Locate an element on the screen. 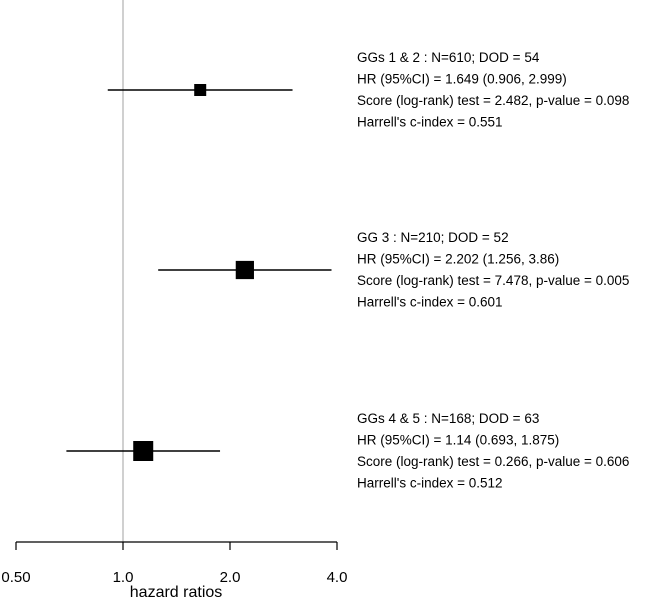 This screenshot has width=650, height=603. annotation-line: GG 3 : N=210; DOD = 52 is located at coordinates (433, 237).